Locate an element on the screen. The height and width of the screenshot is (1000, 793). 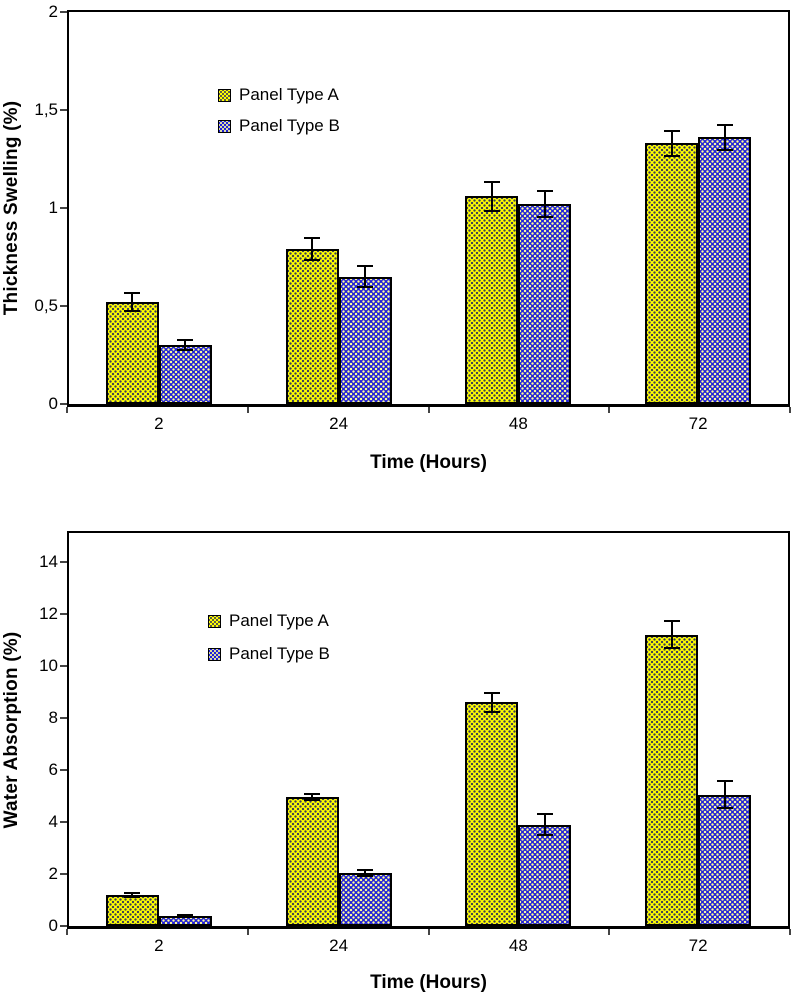
ytick-label: 1 is located at coordinates (53, 207).